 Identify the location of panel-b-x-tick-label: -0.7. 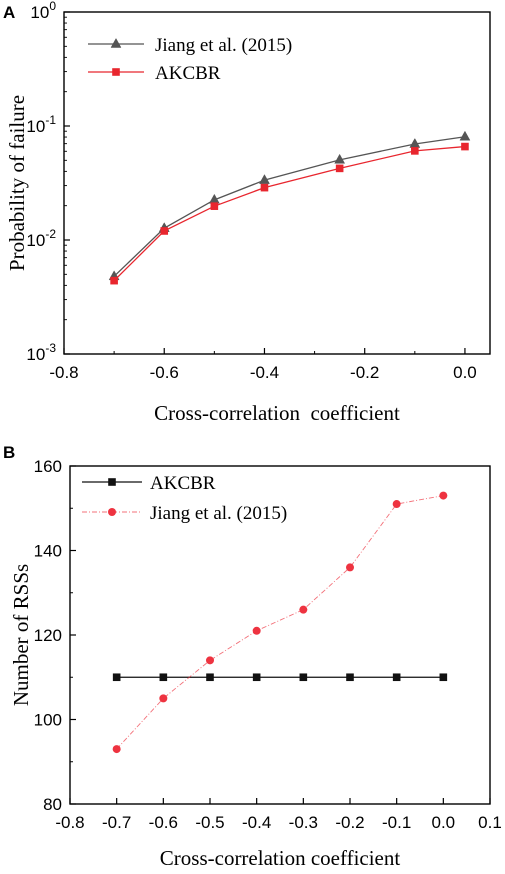
(116, 822).